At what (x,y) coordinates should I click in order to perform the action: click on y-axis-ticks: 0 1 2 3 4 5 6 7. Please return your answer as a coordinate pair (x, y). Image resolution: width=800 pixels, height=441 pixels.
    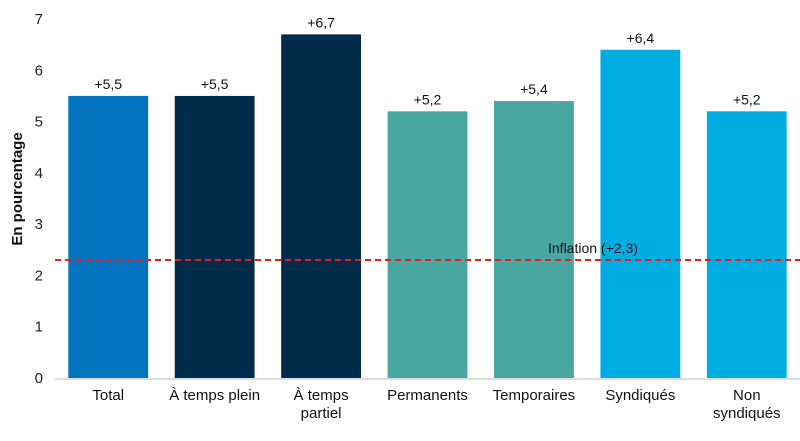
    Looking at the image, I should click on (39, 199).